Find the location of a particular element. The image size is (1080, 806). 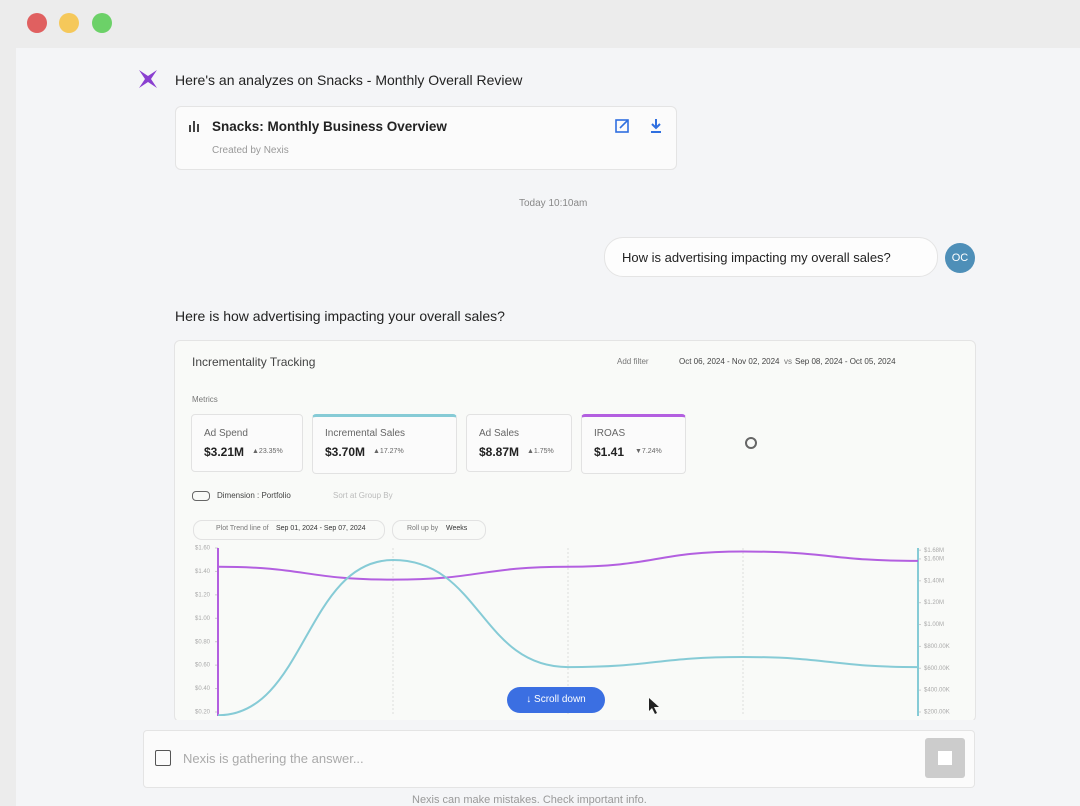

metric-name: IROAS is located at coordinates (610, 433).